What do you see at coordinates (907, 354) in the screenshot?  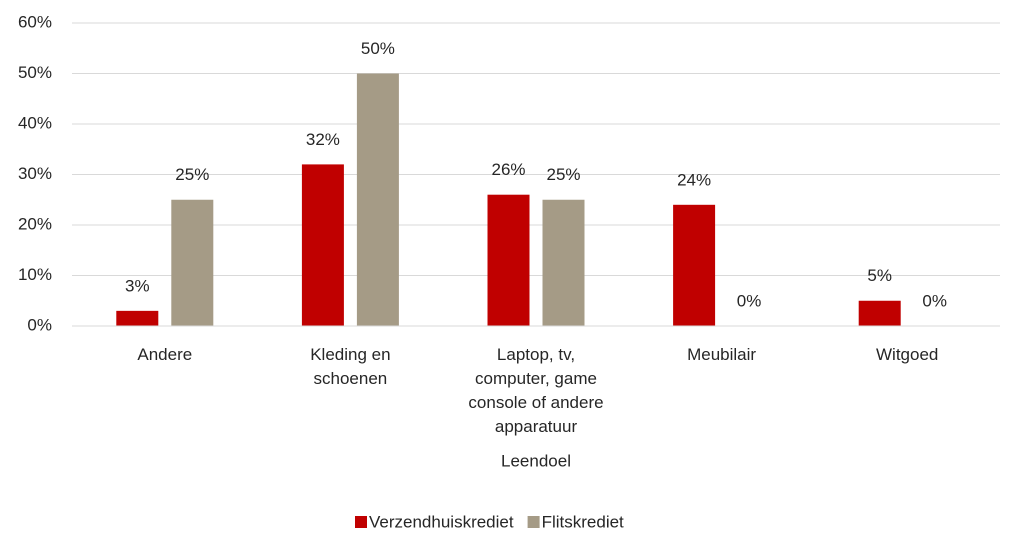 I see `x-tick-label: Witgoed` at bounding box center [907, 354].